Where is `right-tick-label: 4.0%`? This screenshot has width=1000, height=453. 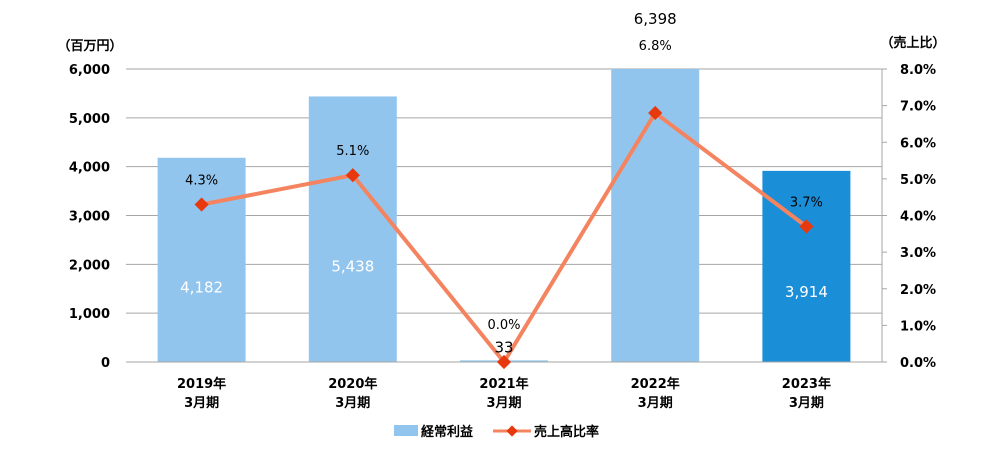 right-tick-label: 4.0% is located at coordinates (918, 217).